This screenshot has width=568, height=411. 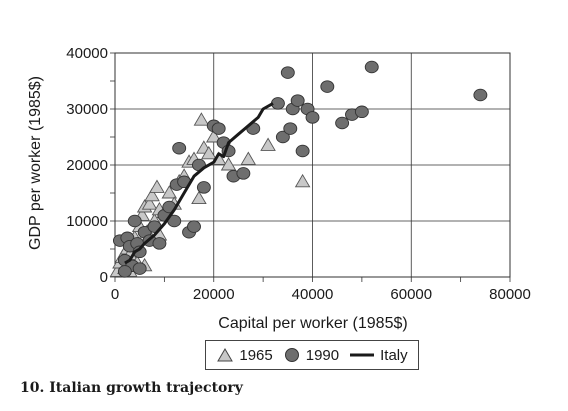 I want to click on x-tick-label: 40000, so click(x=313, y=294).